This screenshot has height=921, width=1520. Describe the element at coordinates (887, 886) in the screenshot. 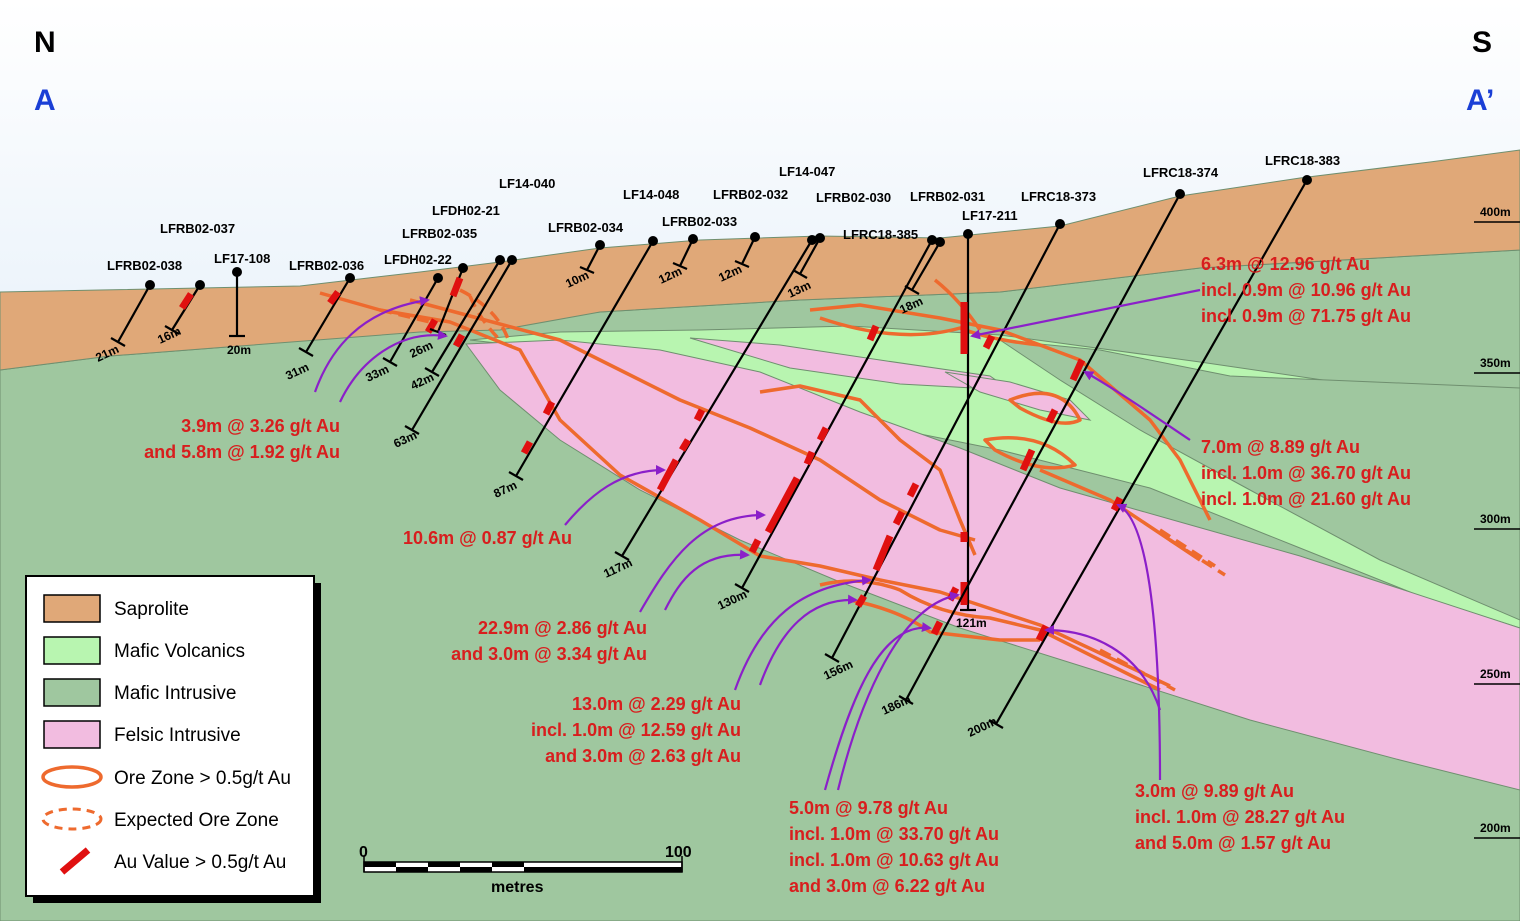

I see `intercept-line: and 3.0m @ 6.22 g/t Au` at that location.